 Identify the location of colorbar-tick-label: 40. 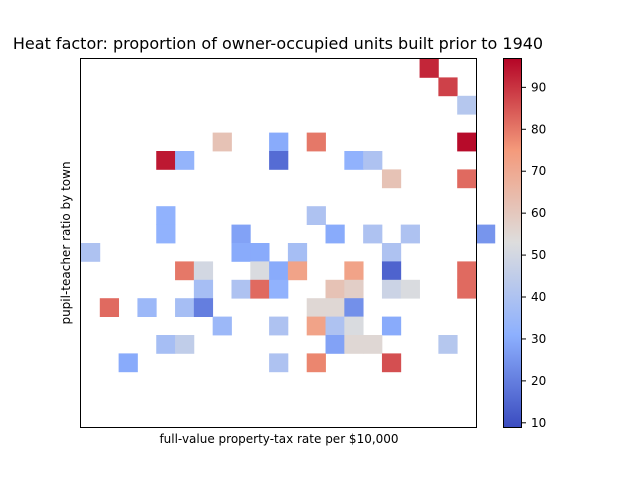
(538, 297).